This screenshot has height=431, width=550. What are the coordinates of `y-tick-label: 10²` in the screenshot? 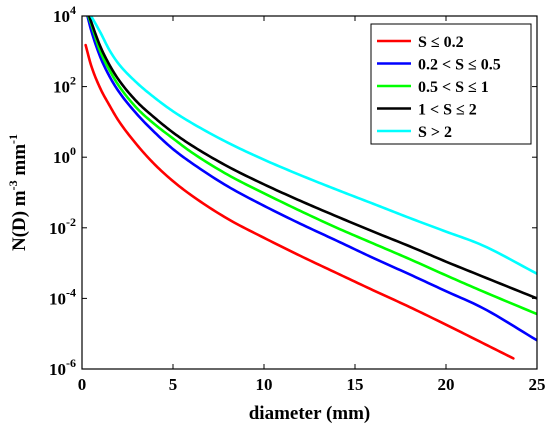 It's located at (64, 85).